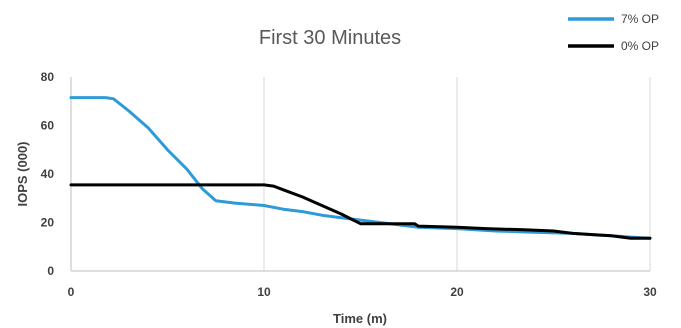 The width and height of the screenshot is (681, 328). Describe the element at coordinates (48, 223) in the screenshot. I see `y-tick-label: 20` at that location.